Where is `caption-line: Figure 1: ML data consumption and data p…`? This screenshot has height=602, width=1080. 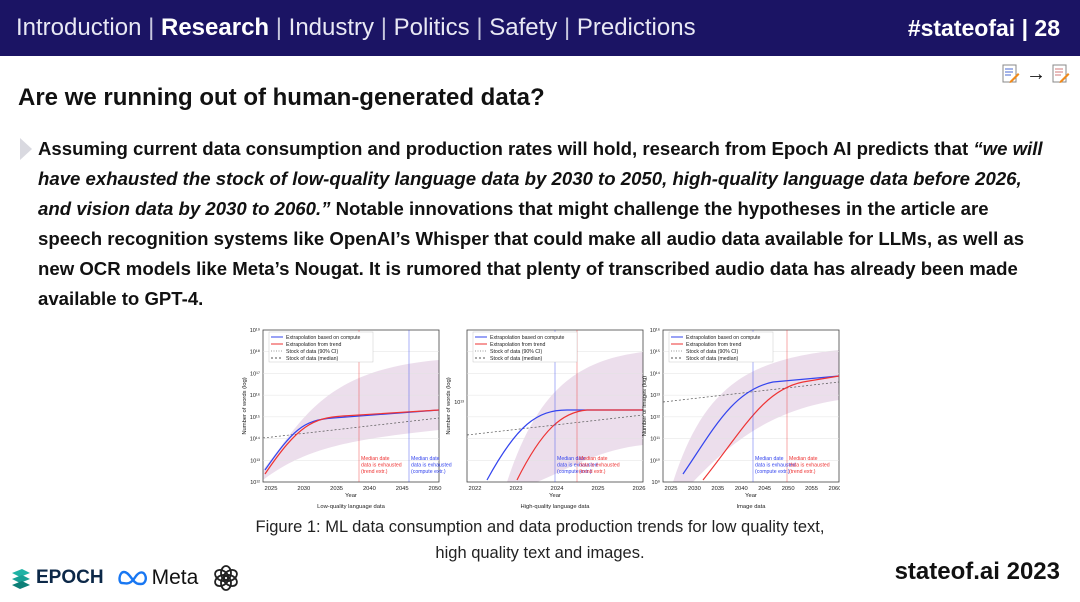
caption-line: Figure 1: ML data consumption and data p… is located at coordinates (540, 527).